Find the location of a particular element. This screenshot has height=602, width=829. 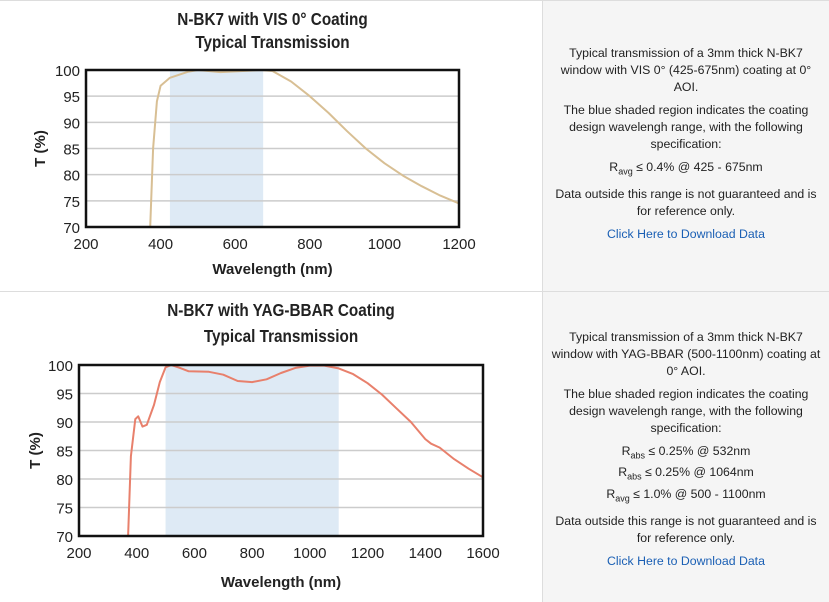

spec-text: ≤ 0.4% @ 425 - 675nm is located at coordinates (697, 167).